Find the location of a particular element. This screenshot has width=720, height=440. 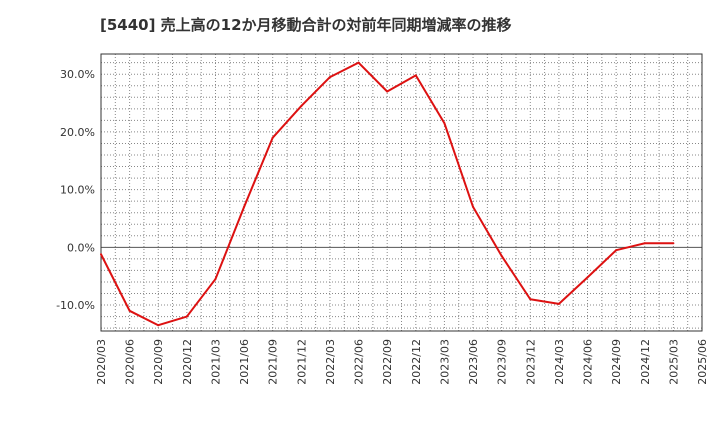

x-tick-label: 2022/09 is located at coordinates (387, 362).